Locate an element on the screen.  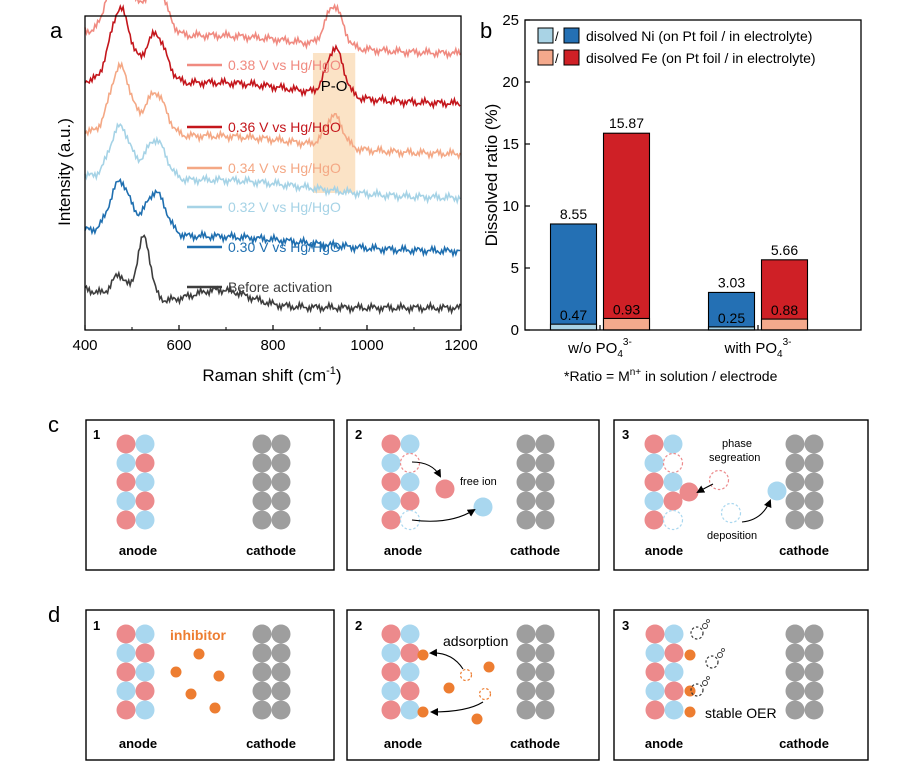
y-tick-label-b: 15 is located at coordinates (510, 144).